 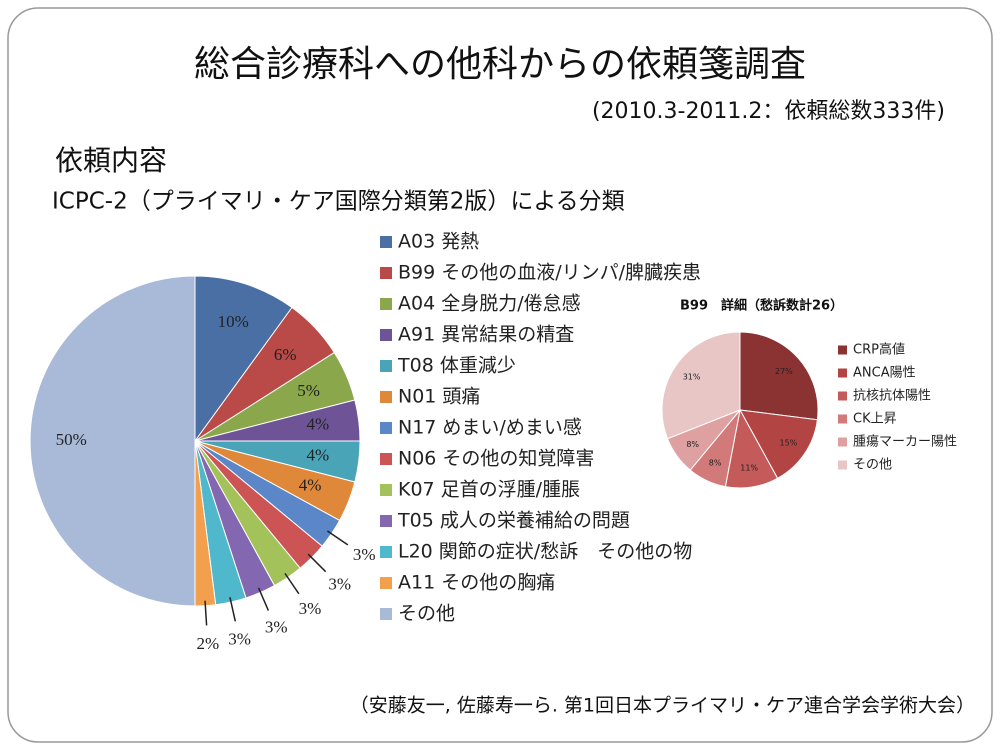 I want to click on legend-label: ANCA陽性, so click(x=884, y=373).